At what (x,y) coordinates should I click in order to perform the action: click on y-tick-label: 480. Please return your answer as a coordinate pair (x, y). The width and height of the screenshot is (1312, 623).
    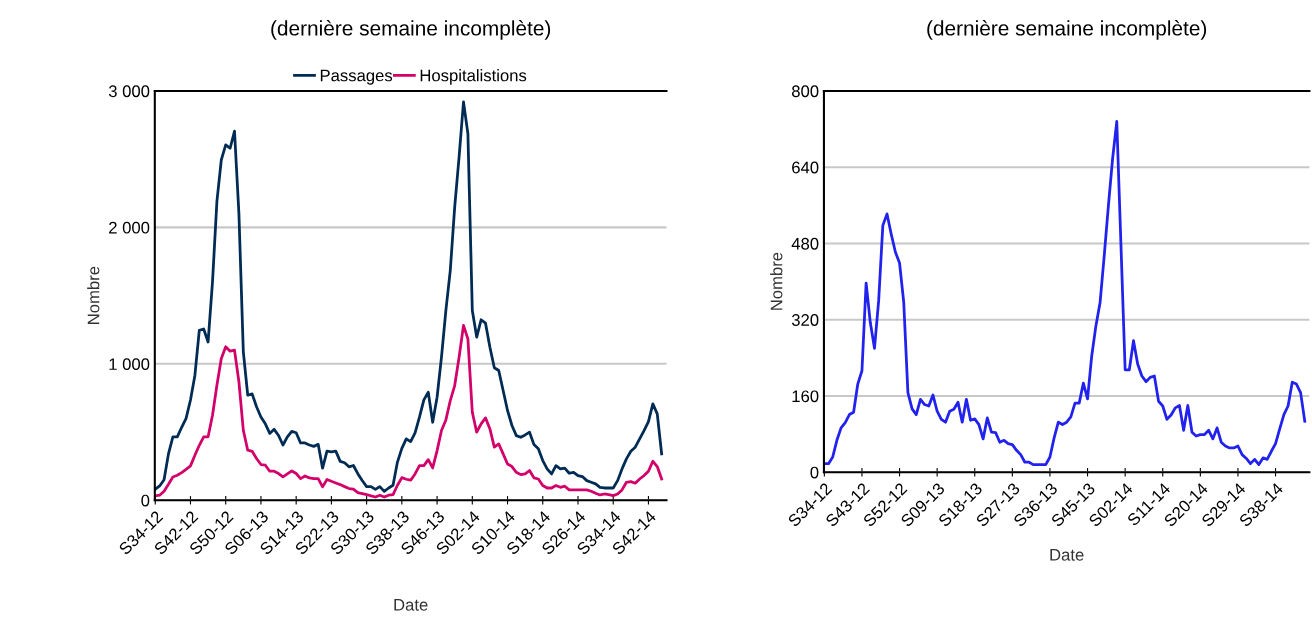
    Looking at the image, I should click on (805, 243).